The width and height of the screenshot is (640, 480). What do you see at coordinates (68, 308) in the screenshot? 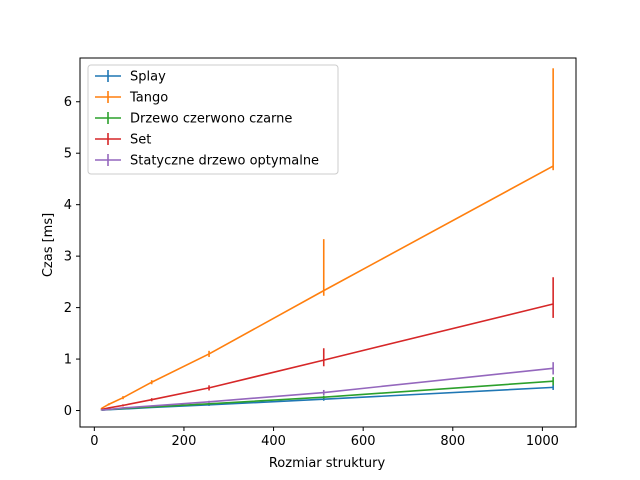
I see `y-tick-label: 2` at bounding box center [68, 308].